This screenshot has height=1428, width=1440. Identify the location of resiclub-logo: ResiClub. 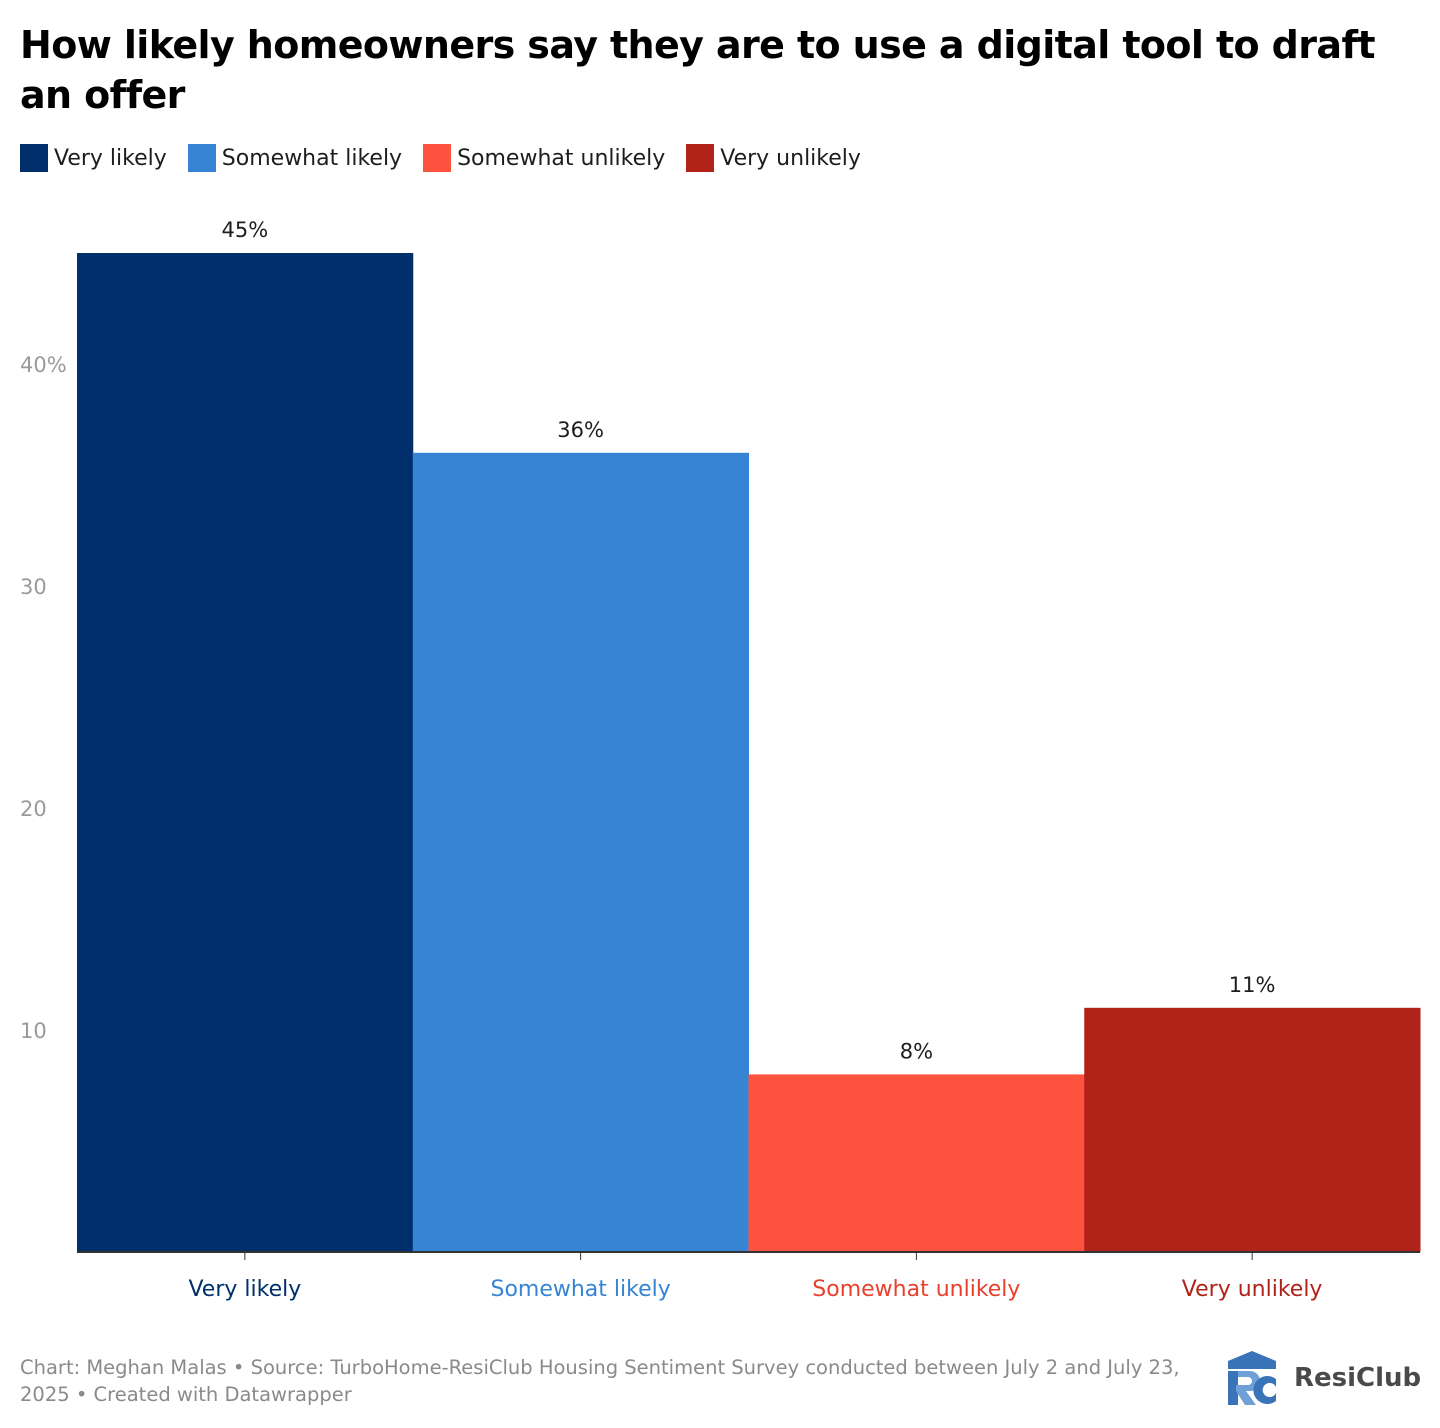
(1324, 1378).